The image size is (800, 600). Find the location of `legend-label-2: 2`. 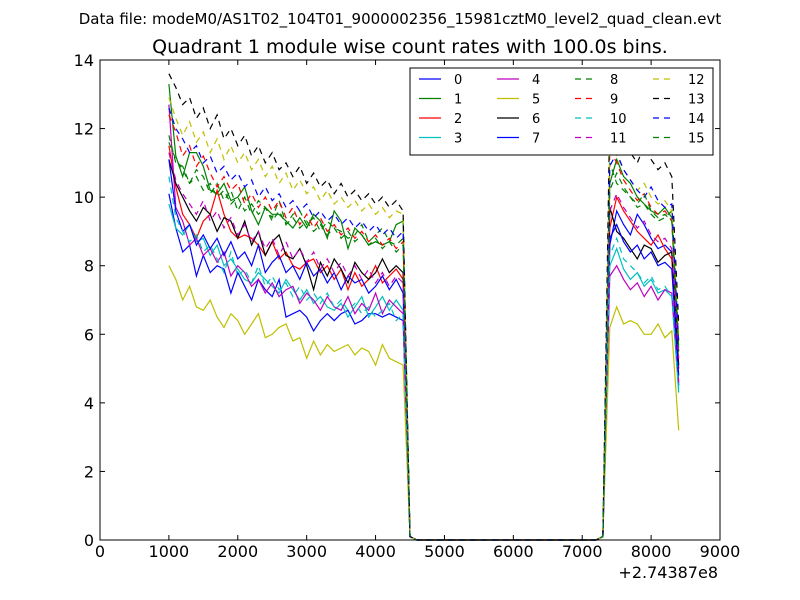

legend-label-2: 2 is located at coordinates (458, 119).